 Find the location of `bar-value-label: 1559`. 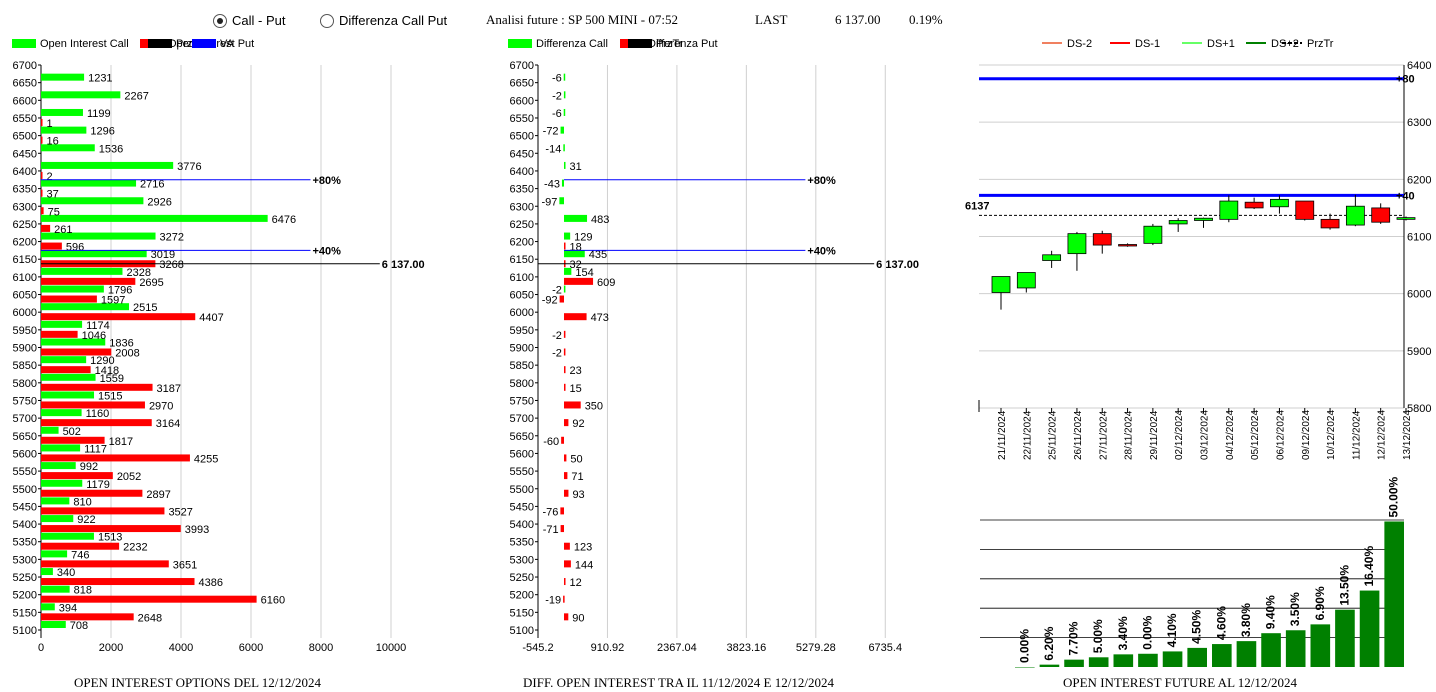

bar-value-label: 1559 is located at coordinates (112, 379).